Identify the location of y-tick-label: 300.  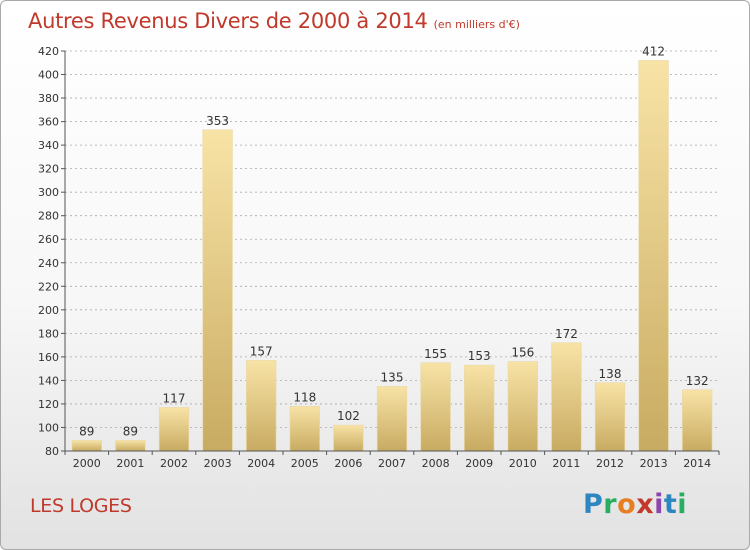
(48, 192).